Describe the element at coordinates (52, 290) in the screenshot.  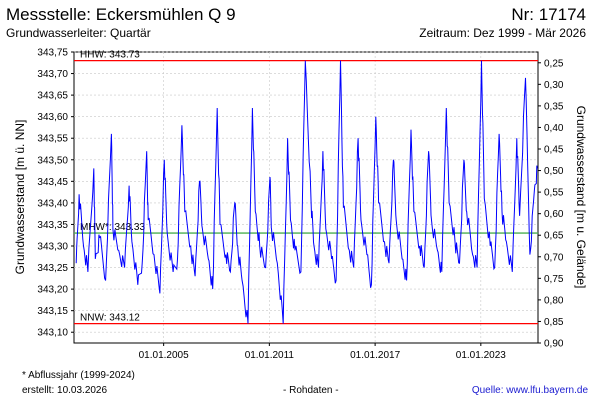
I see `left-tick-label: 343,20` at that location.